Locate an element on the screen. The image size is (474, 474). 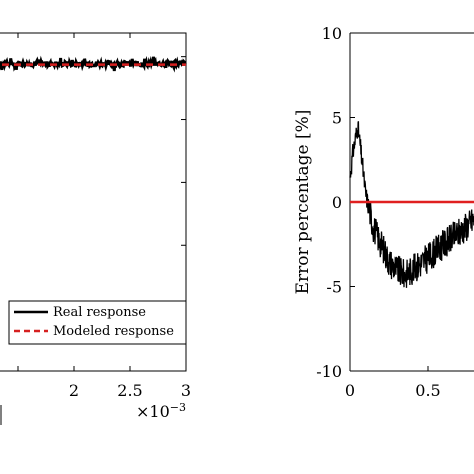
left-x-tick-label: 2.5 is located at coordinates (129, 390).